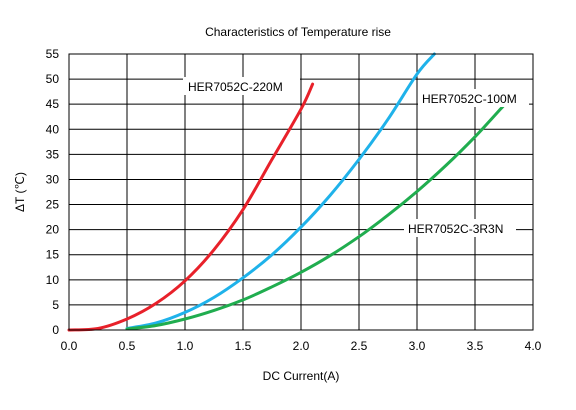 This screenshot has height=410, width=576. I want to click on x-tick-label: 2.0, so click(301, 346).